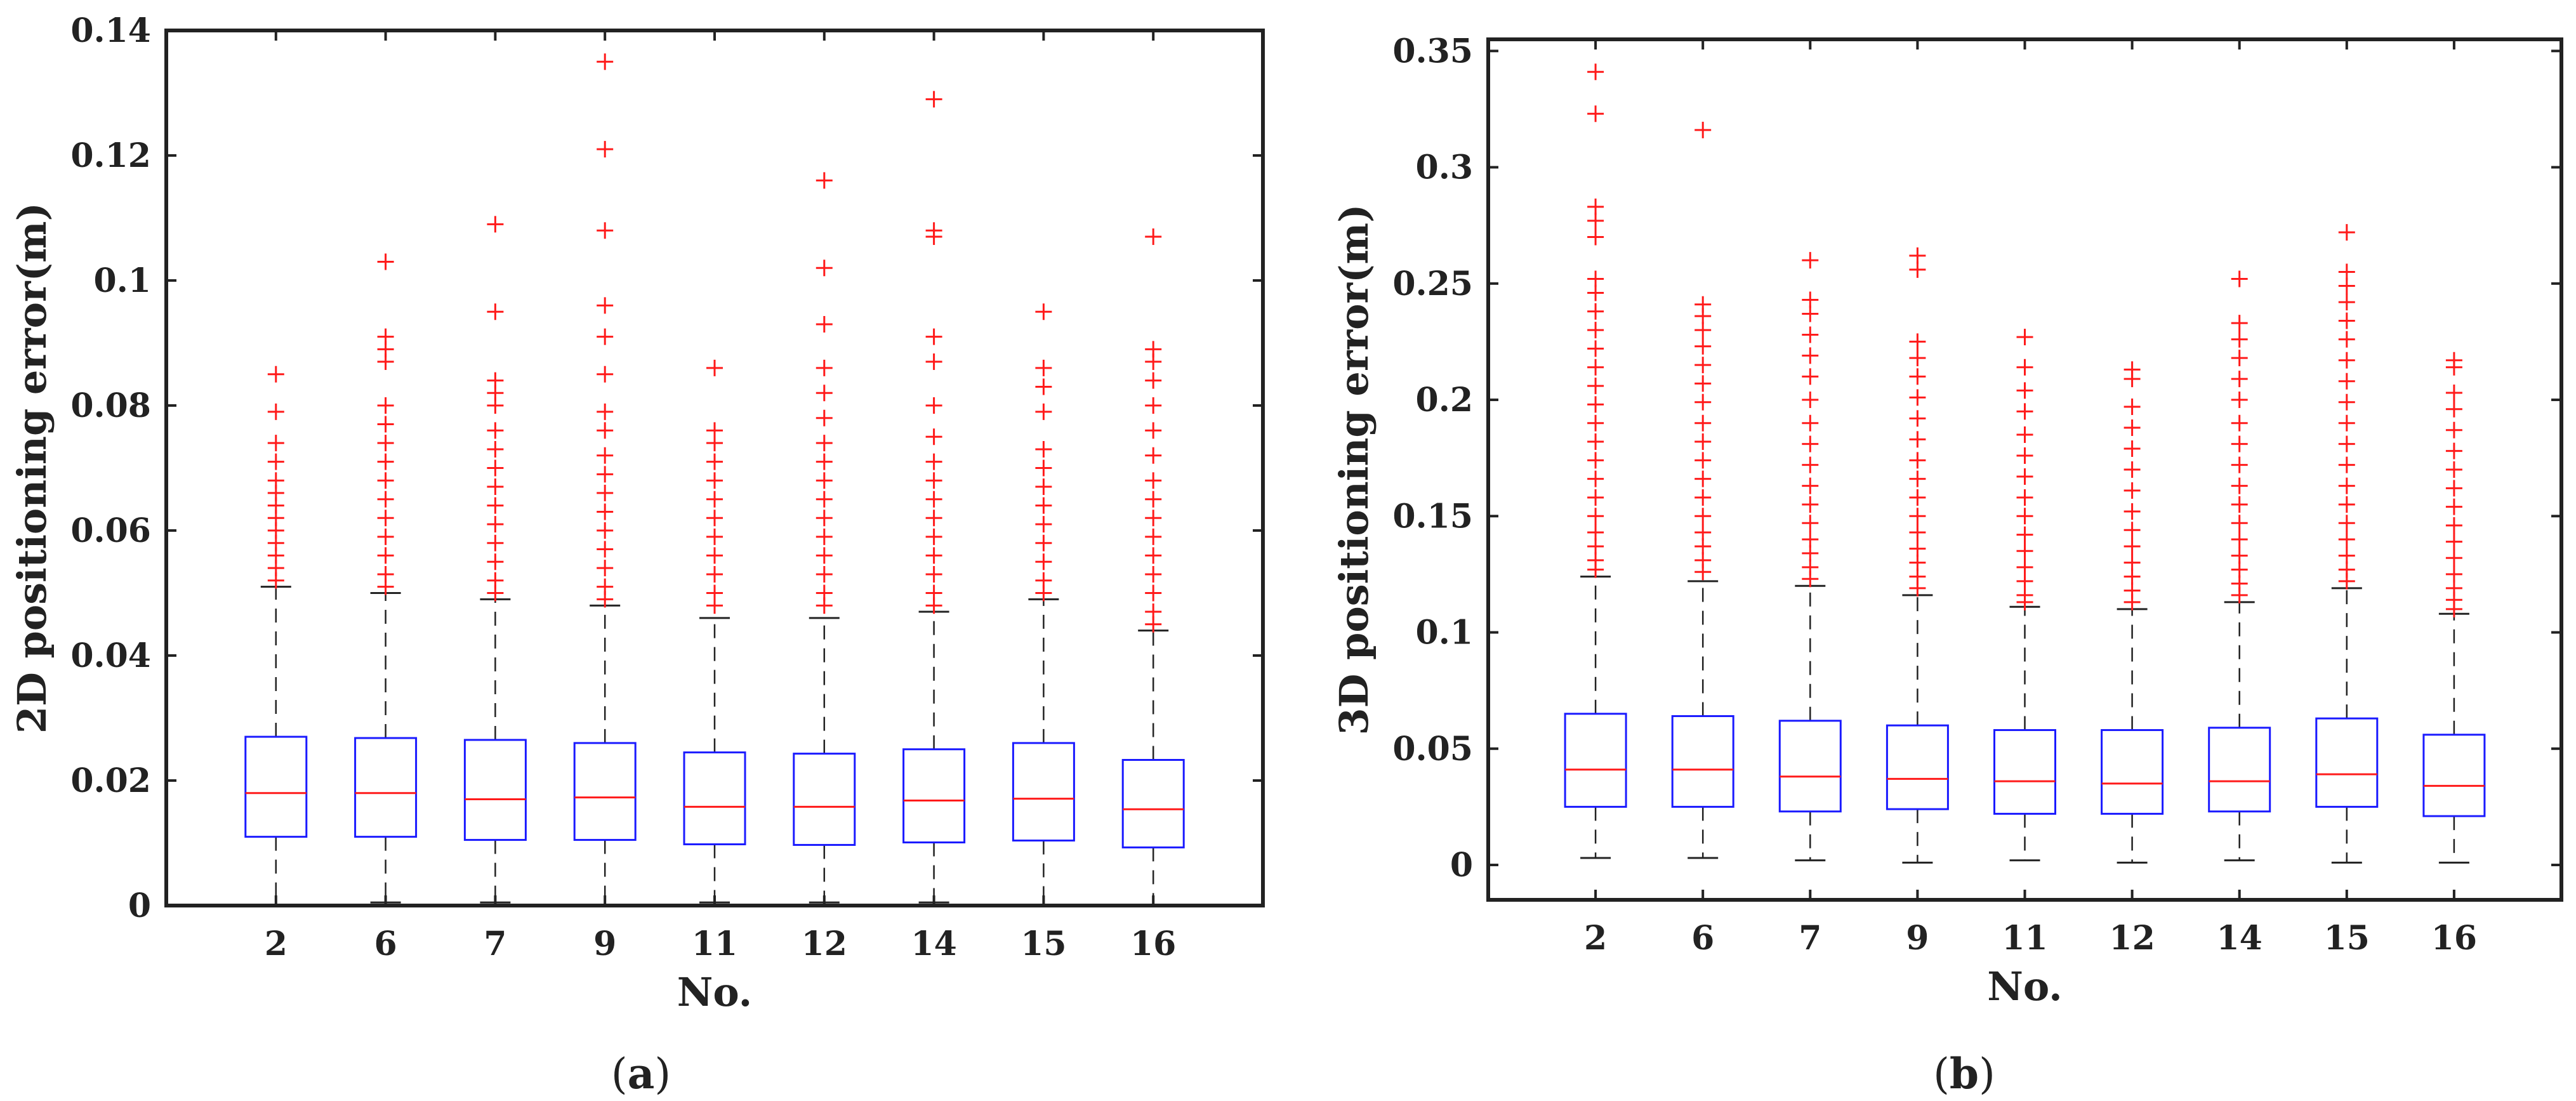 The width and height of the screenshot is (2576, 1101). I want to click on y-tick-label: 0, so click(140, 906).